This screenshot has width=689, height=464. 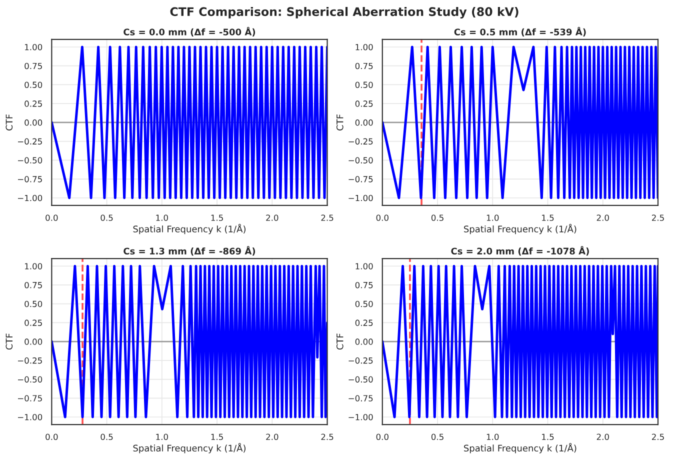 What do you see at coordinates (344, 12) in the screenshot?
I see `text: CTF Comparison: Spherical Aberration Study (80 kV)` at bounding box center [344, 12].